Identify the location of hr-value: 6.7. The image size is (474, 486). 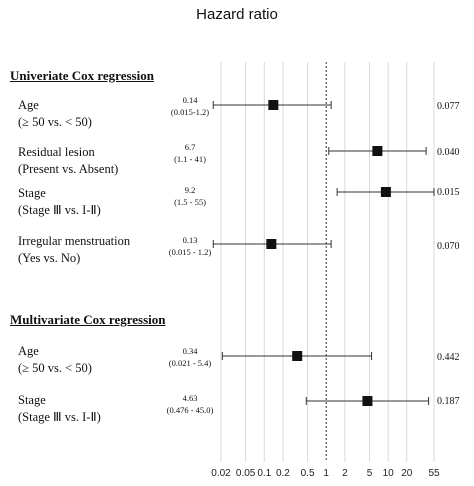
(190, 147).